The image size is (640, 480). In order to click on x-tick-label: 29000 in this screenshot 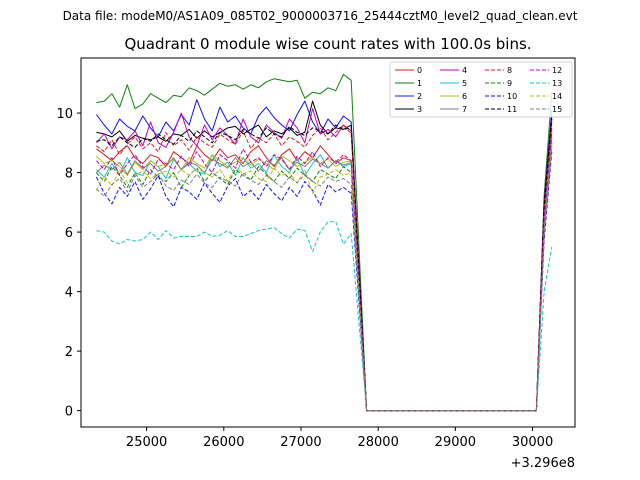, I will do `click(455, 442)`.